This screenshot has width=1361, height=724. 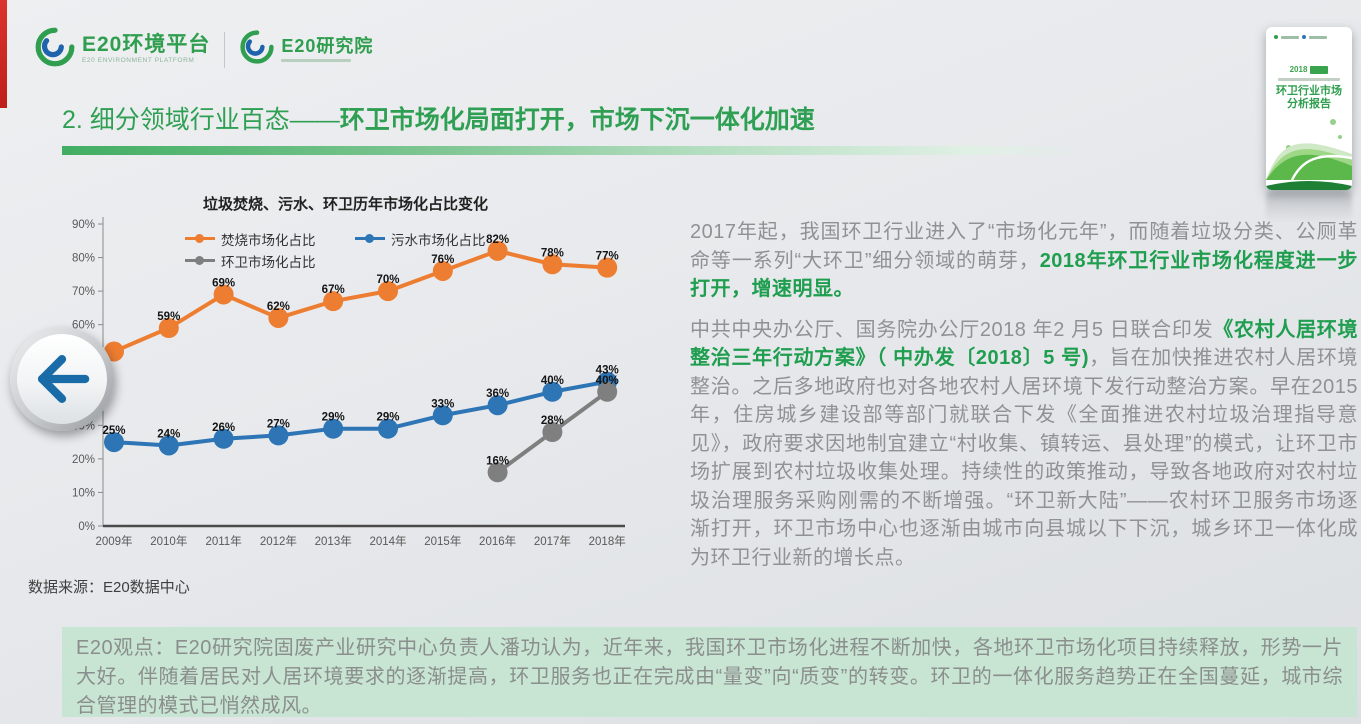 I want to click on svg-text: 2010年, so click(x=168, y=541).